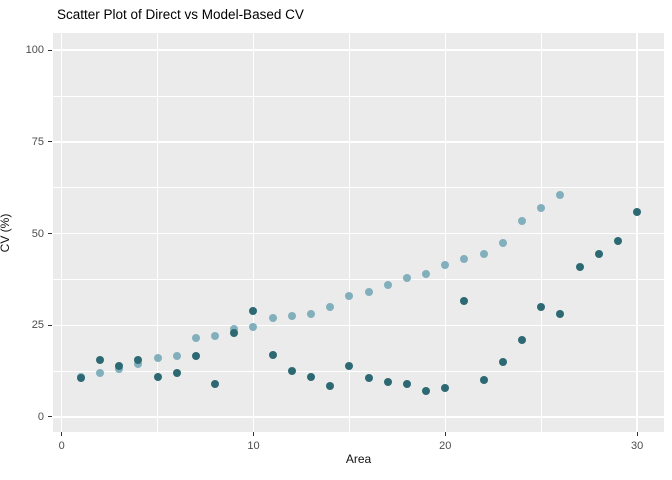 This screenshot has width=672, height=480. What do you see at coordinates (358, 459) in the screenshot?
I see `x-axis-title: Area` at bounding box center [358, 459].